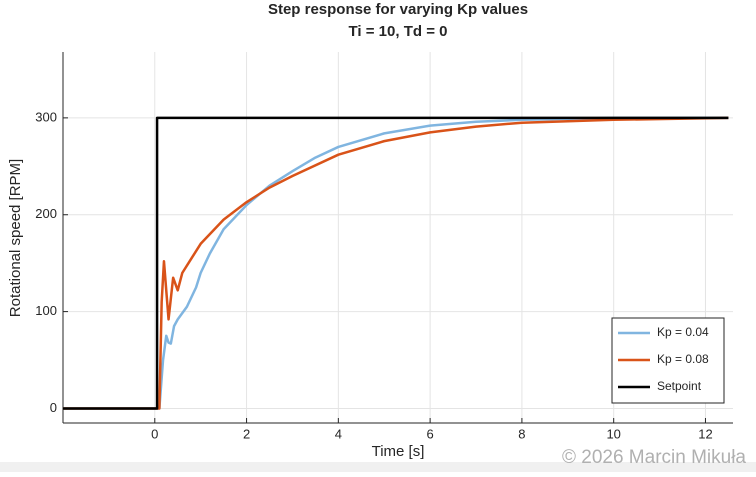 The image size is (756, 477). Describe the element at coordinates (654, 457) in the screenshot. I see `watermark: © 2026 Marcin Mikuła` at that location.